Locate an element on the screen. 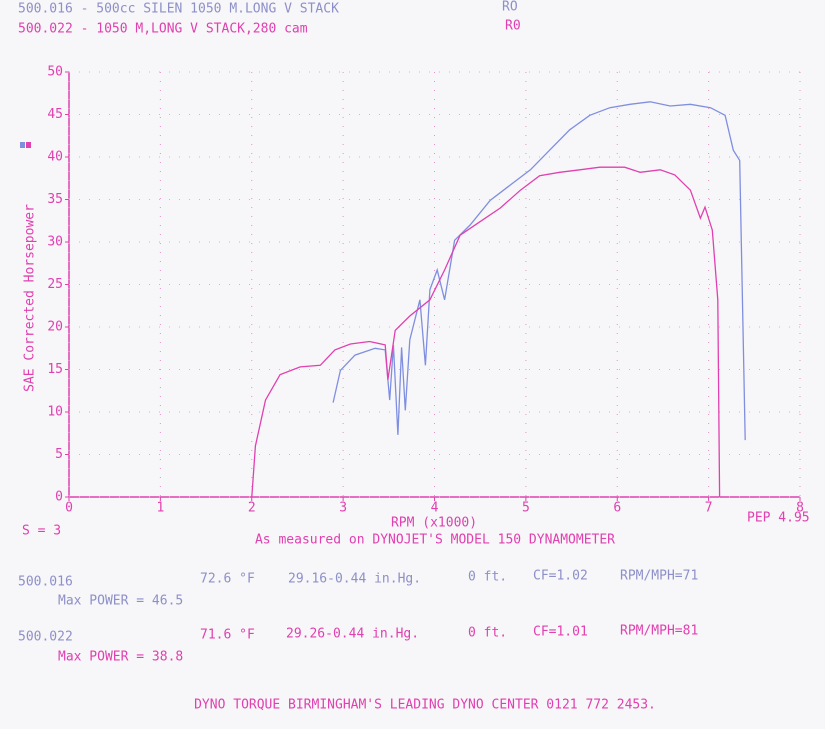 This screenshot has height=729, width=825. x-tick-label: 6 is located at coordinates (617, 508).